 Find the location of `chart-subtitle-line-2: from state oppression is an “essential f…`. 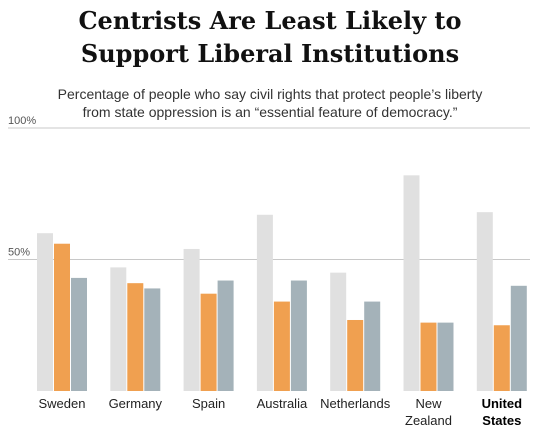

chart-subtitle-line-2: from state oppression is an “essential f… is located at coordinates (270, 112).